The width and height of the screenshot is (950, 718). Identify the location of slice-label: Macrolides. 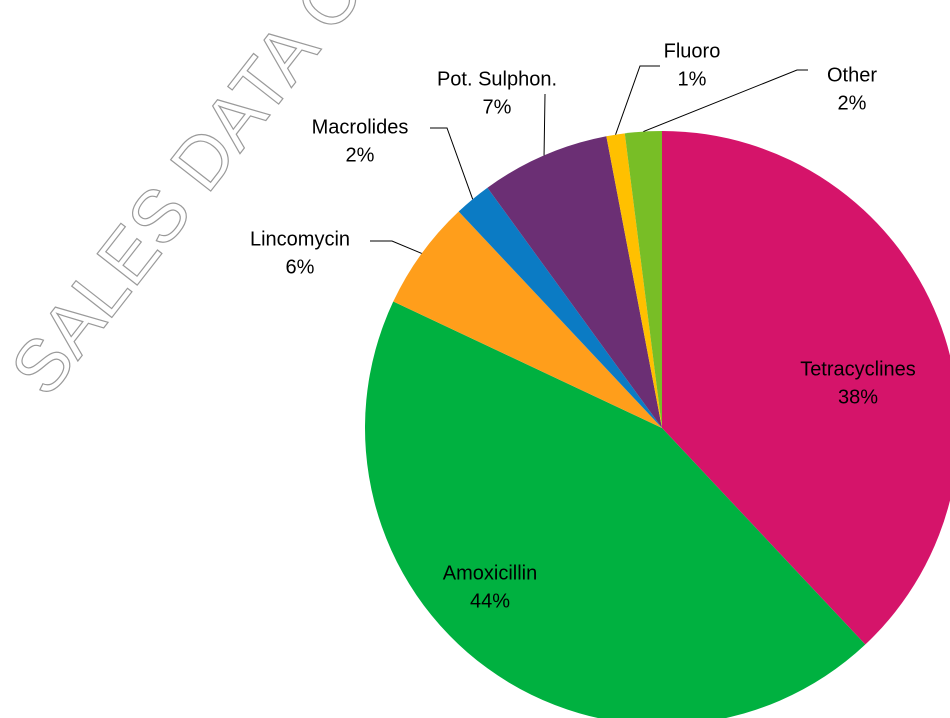
(360, 127).